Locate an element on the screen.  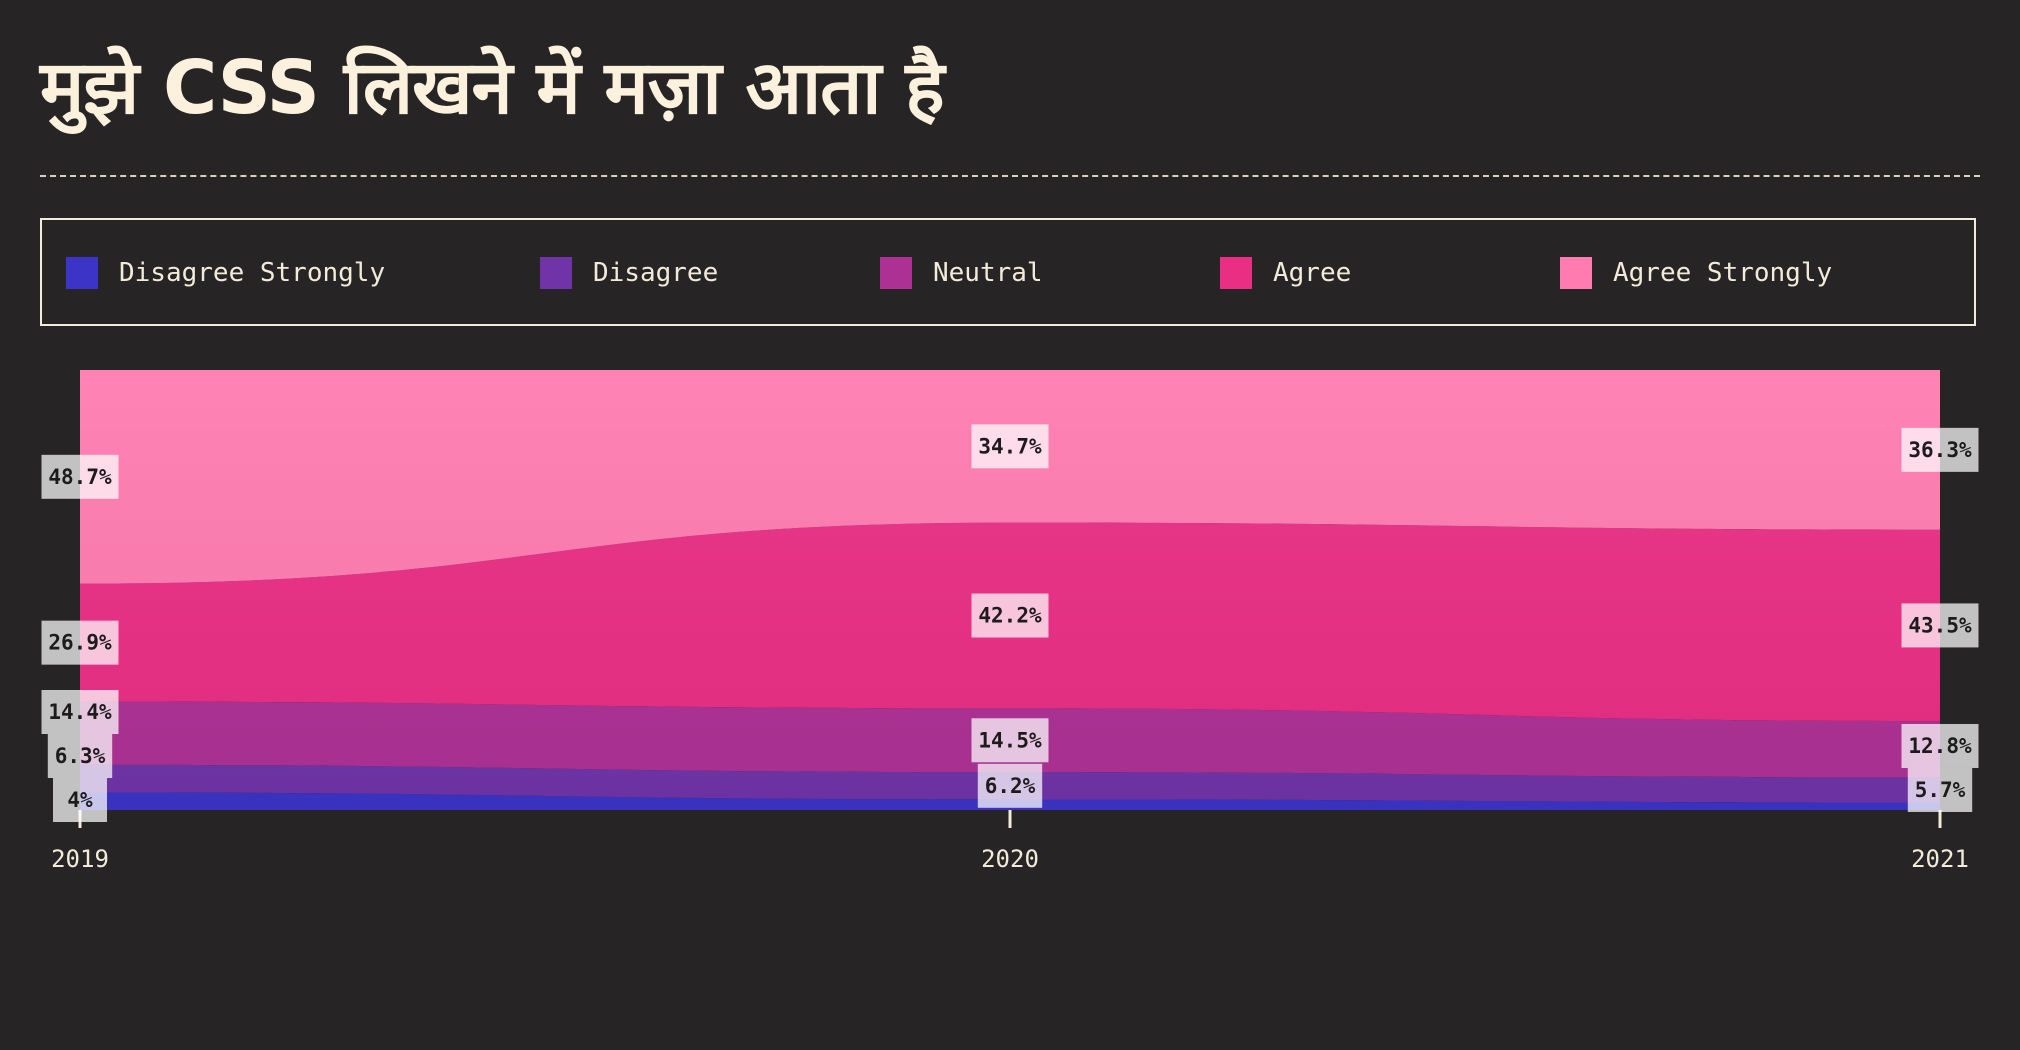
data-label-disagree: 5.7% is located at coordinates (1940, 789).